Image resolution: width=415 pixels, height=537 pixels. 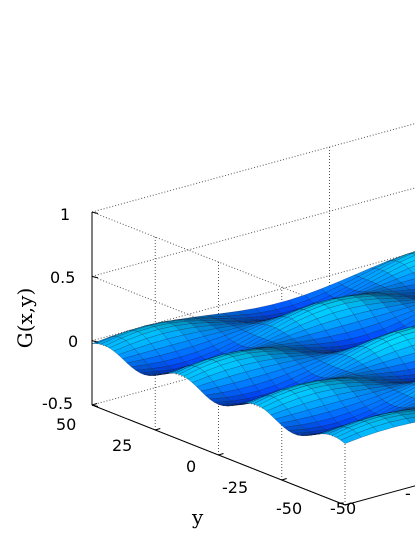 I want to click on y-tick-50: 50, so click(x=66, y=424).